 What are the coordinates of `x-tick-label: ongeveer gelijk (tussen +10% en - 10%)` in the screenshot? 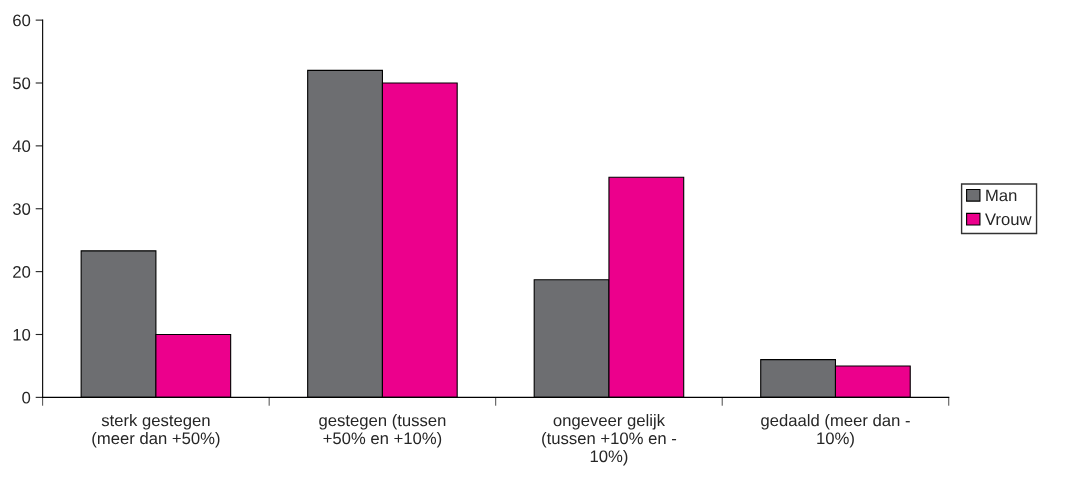 It's located at (609, 440).